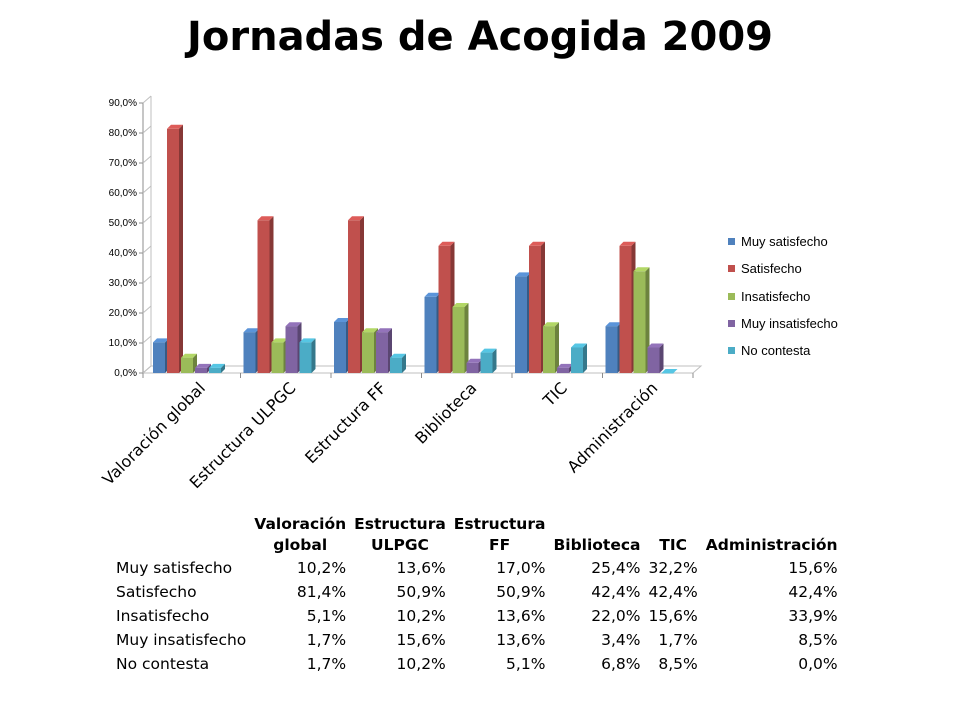 Image resolution: width=960 pixels, height=720 pixels. I want to click on table-row-label: Satisfecho, so click(156, 592).